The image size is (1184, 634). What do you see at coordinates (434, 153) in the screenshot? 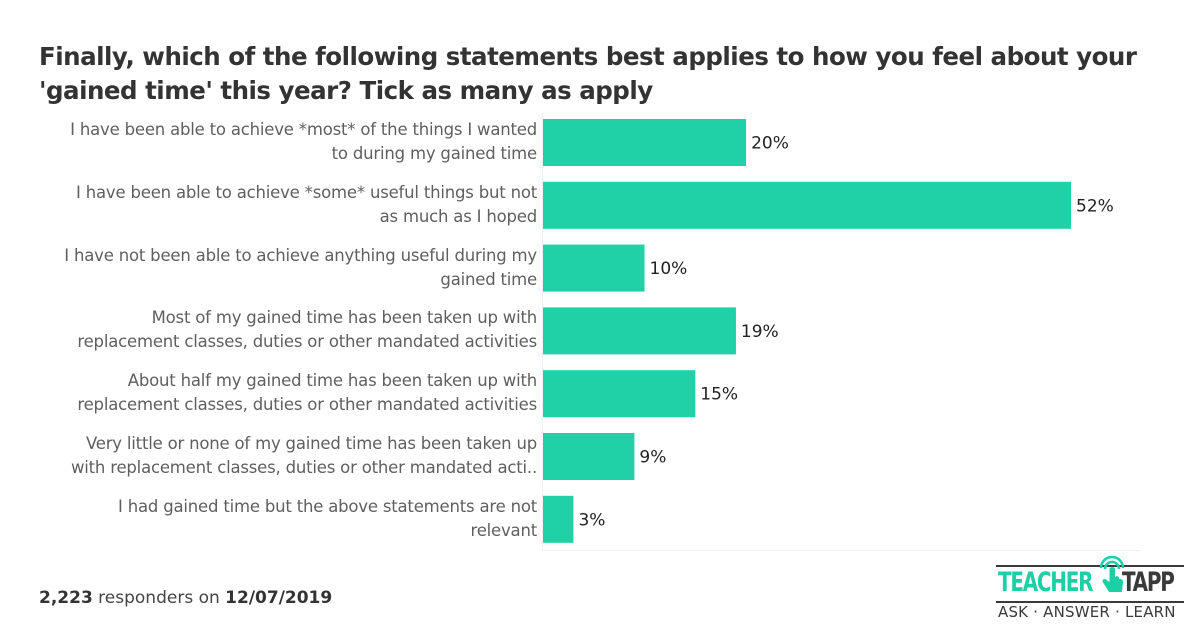
I see `category-label-line: to during my gained time` at bounding box center [434, 153].